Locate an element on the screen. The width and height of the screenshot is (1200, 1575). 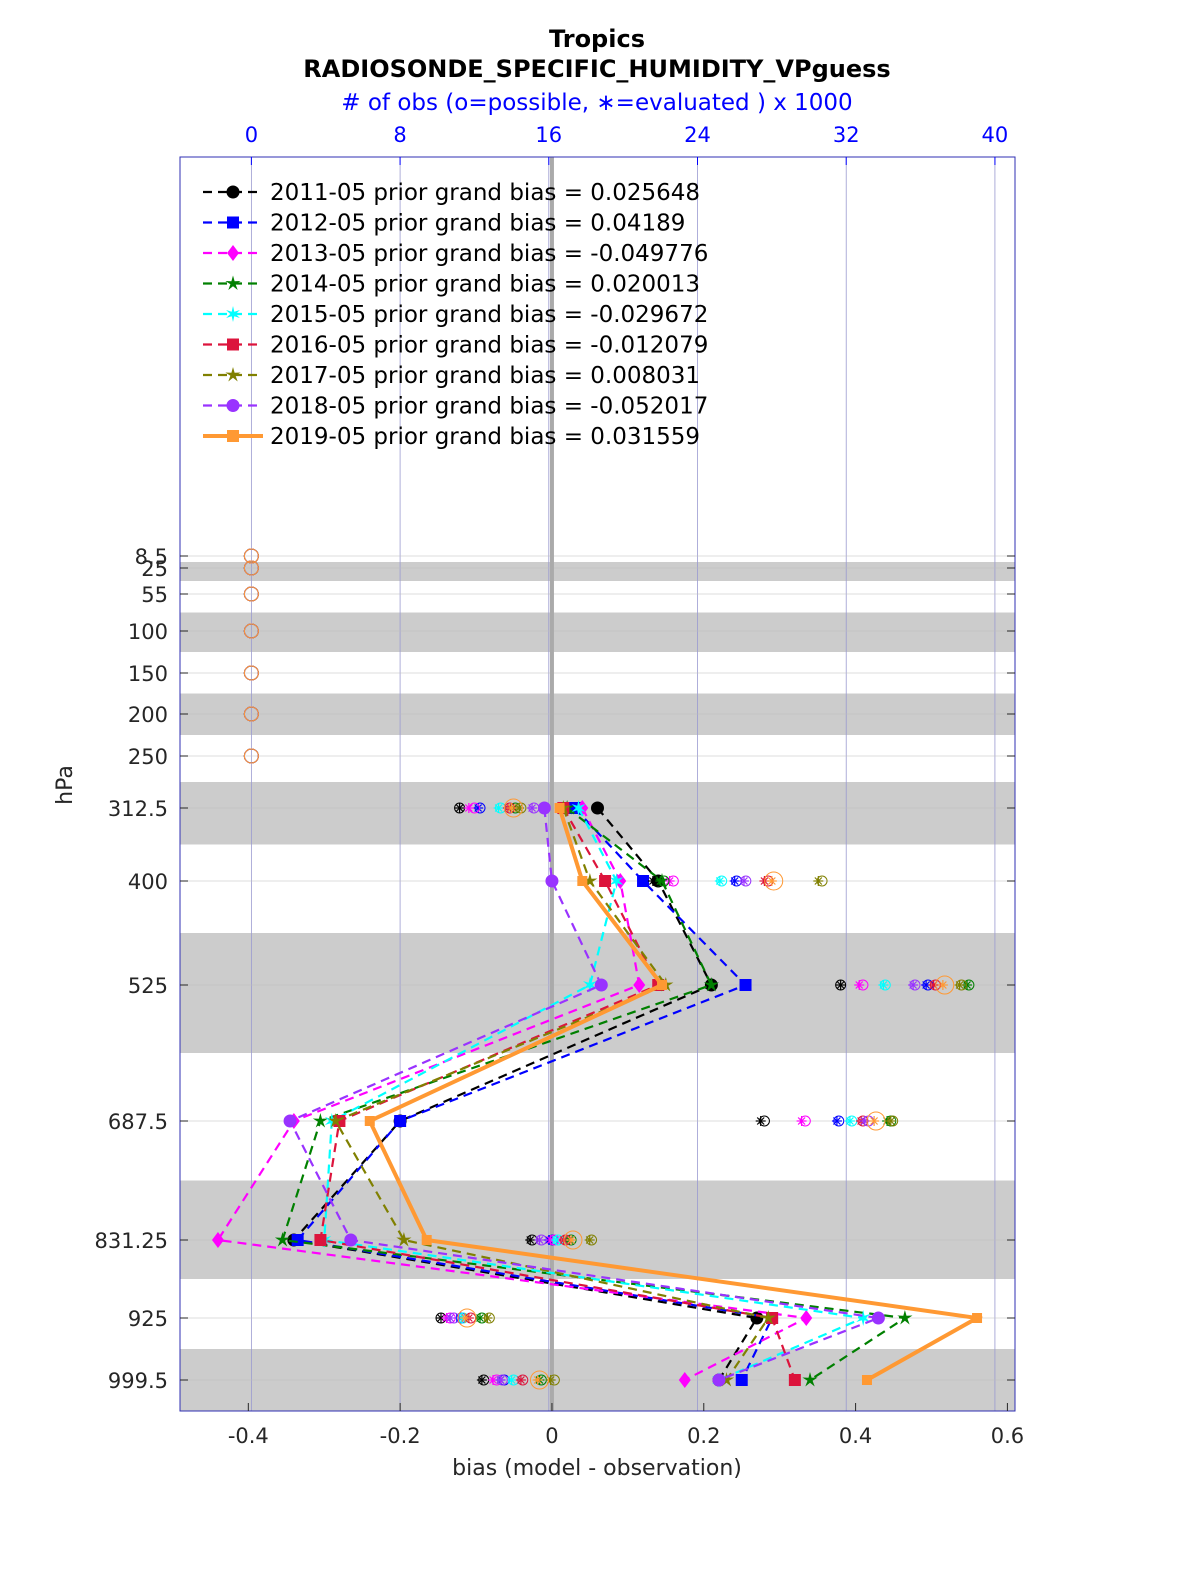
y-axis-label: hPa is located at coordinates (65, 785).